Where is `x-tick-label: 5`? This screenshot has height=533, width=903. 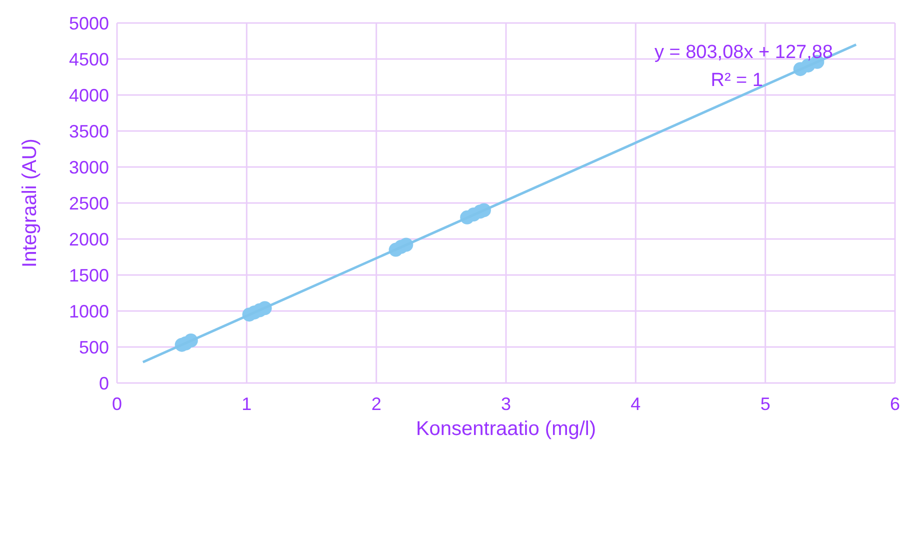
x-tick-label: 5 is located at coordinates (765, 404).